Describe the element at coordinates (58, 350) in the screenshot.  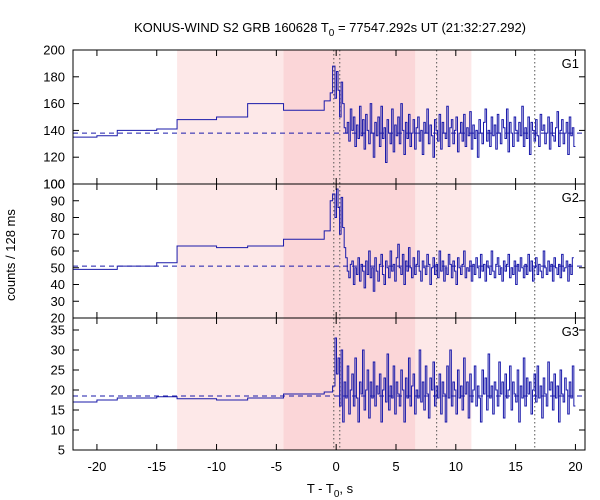
I see `y-tick-label-g3: 30` at that location.